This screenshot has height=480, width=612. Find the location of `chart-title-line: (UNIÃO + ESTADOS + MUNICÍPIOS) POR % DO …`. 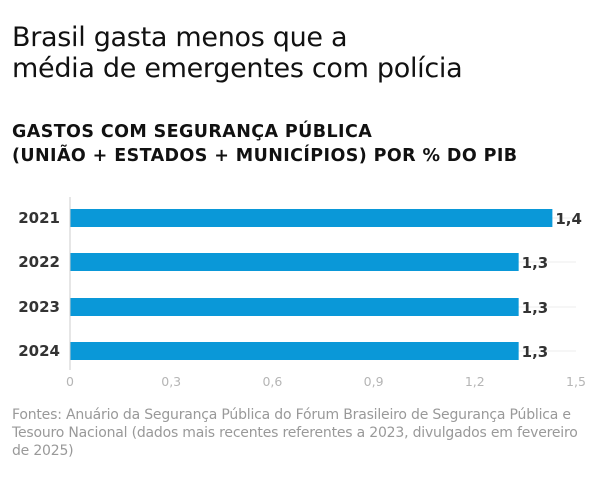

chart-title-line: (UNIÃO + ESTADOS + MUNICÍPIOS) POR % DO … is located at coordinates (265, 156).